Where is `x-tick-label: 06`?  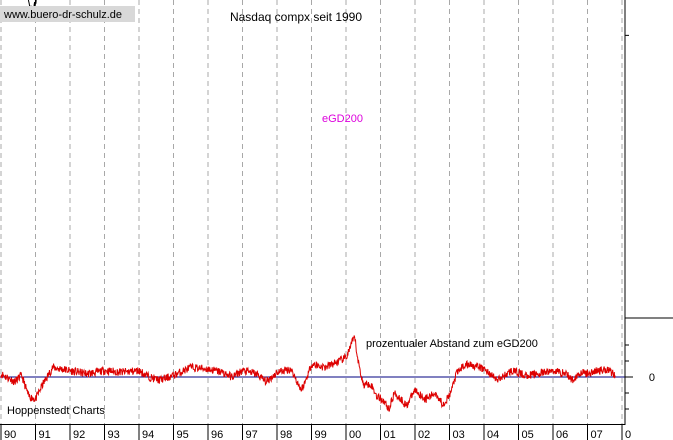 x-tick-label: 06 is located at coordinates (562, 434).